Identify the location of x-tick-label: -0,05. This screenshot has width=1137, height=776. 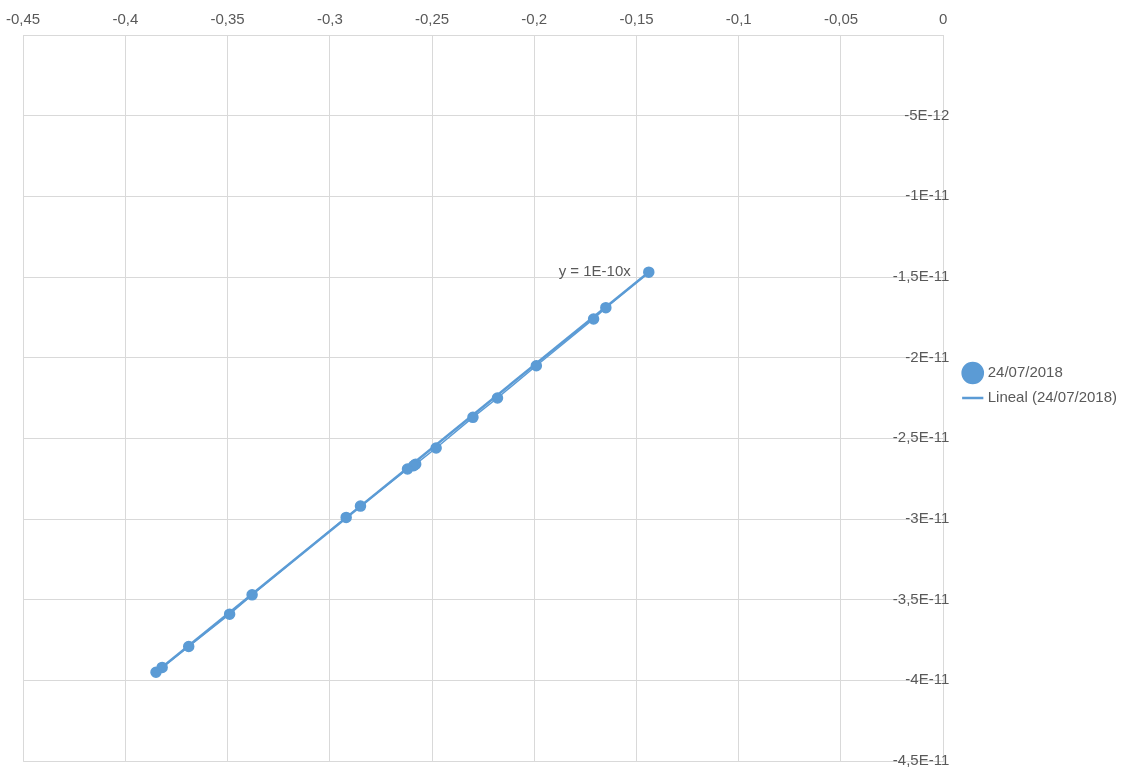
(841, 19).